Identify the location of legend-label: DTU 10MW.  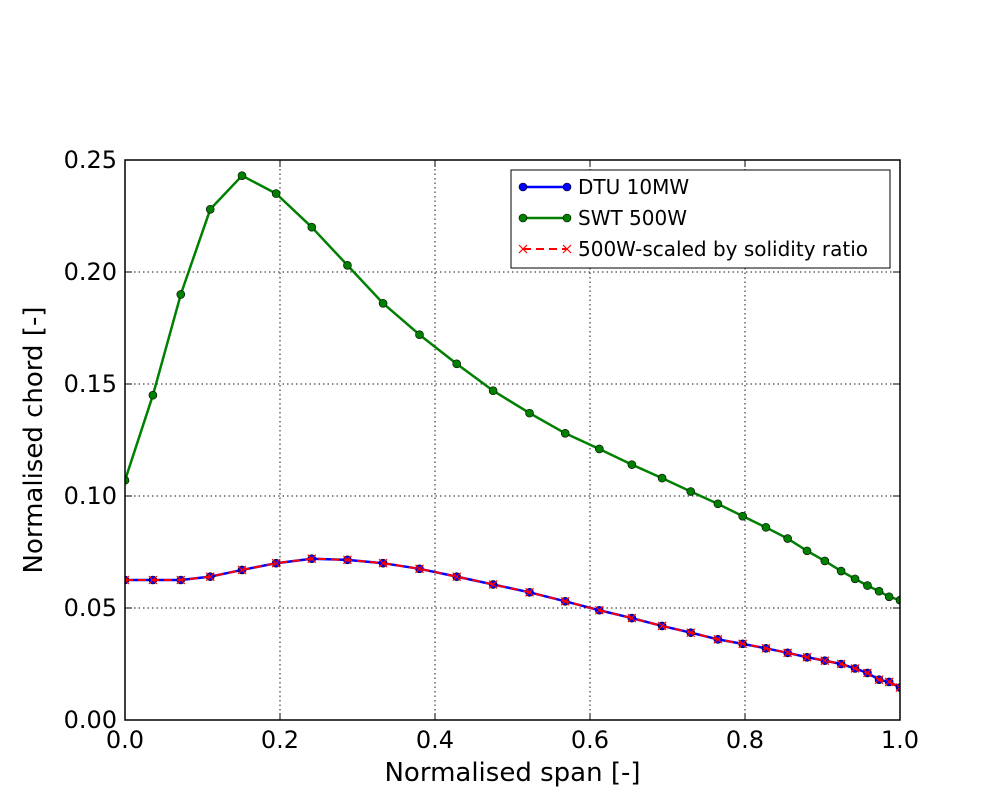
(633, 187).